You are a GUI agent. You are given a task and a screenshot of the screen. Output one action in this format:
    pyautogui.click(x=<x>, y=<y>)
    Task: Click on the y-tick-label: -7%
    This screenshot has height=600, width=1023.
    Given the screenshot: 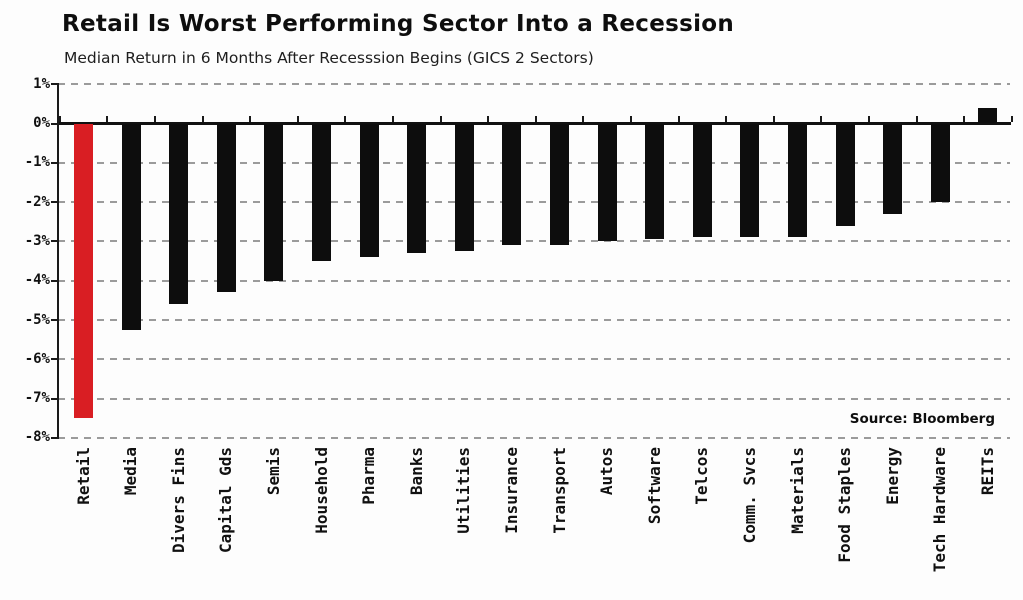 What is the action you would take?
    pyautogui.click(x=37, y=398)
    